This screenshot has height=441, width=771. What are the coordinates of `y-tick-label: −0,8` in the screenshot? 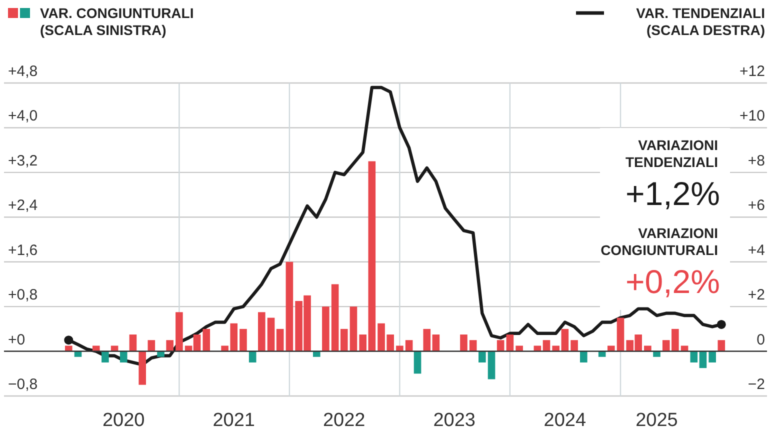 It's located at (23, 384).